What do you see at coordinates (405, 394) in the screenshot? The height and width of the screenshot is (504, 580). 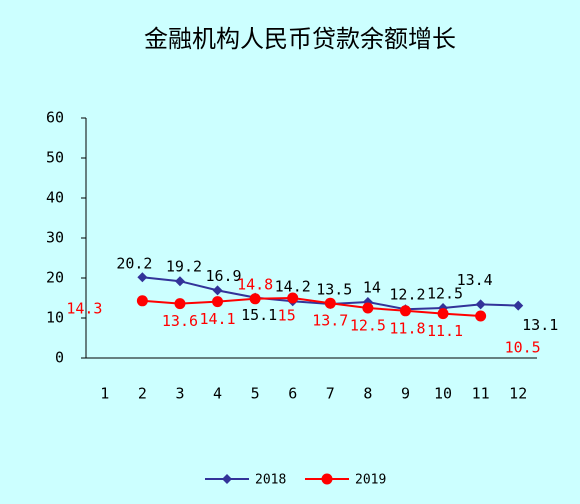 I see `x-tick-label: 9` at bounding box center [405, 394].